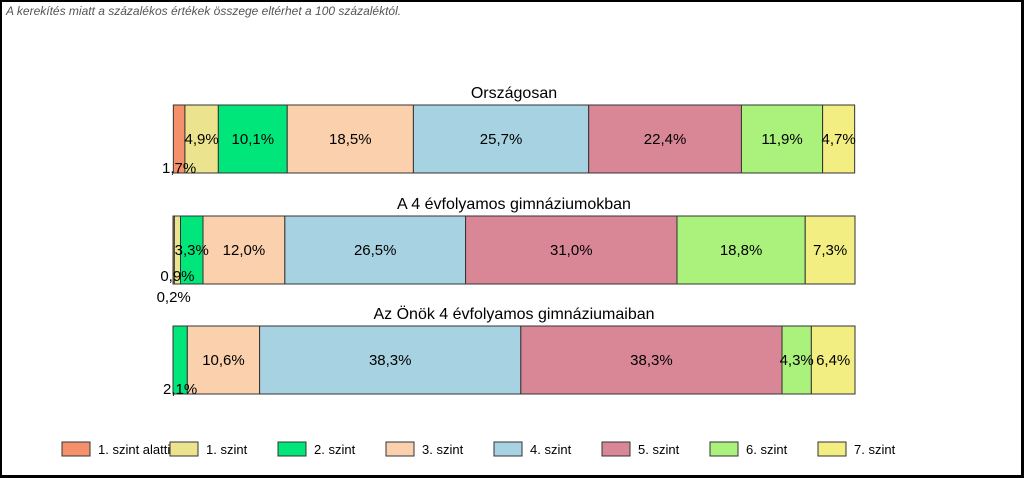  I want to click on data-label: 18,5%, so click(350, 139).